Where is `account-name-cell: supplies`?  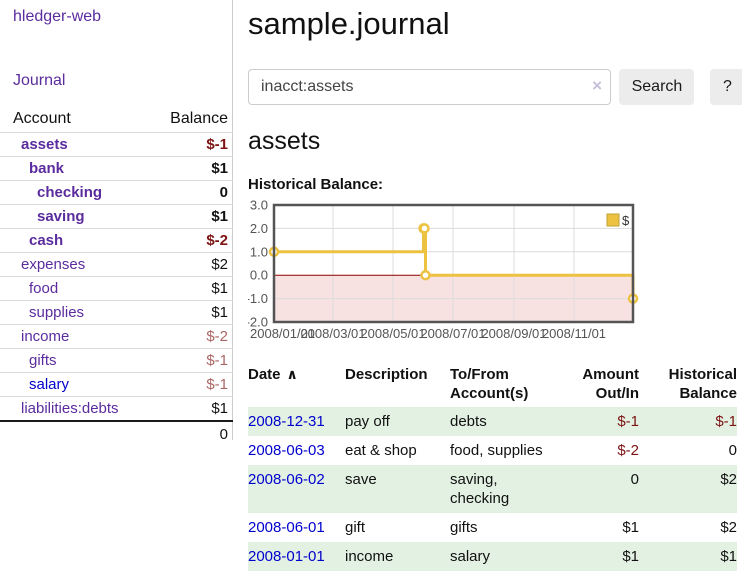 account-name-cell: supplies is located at coordinates (76, 313).